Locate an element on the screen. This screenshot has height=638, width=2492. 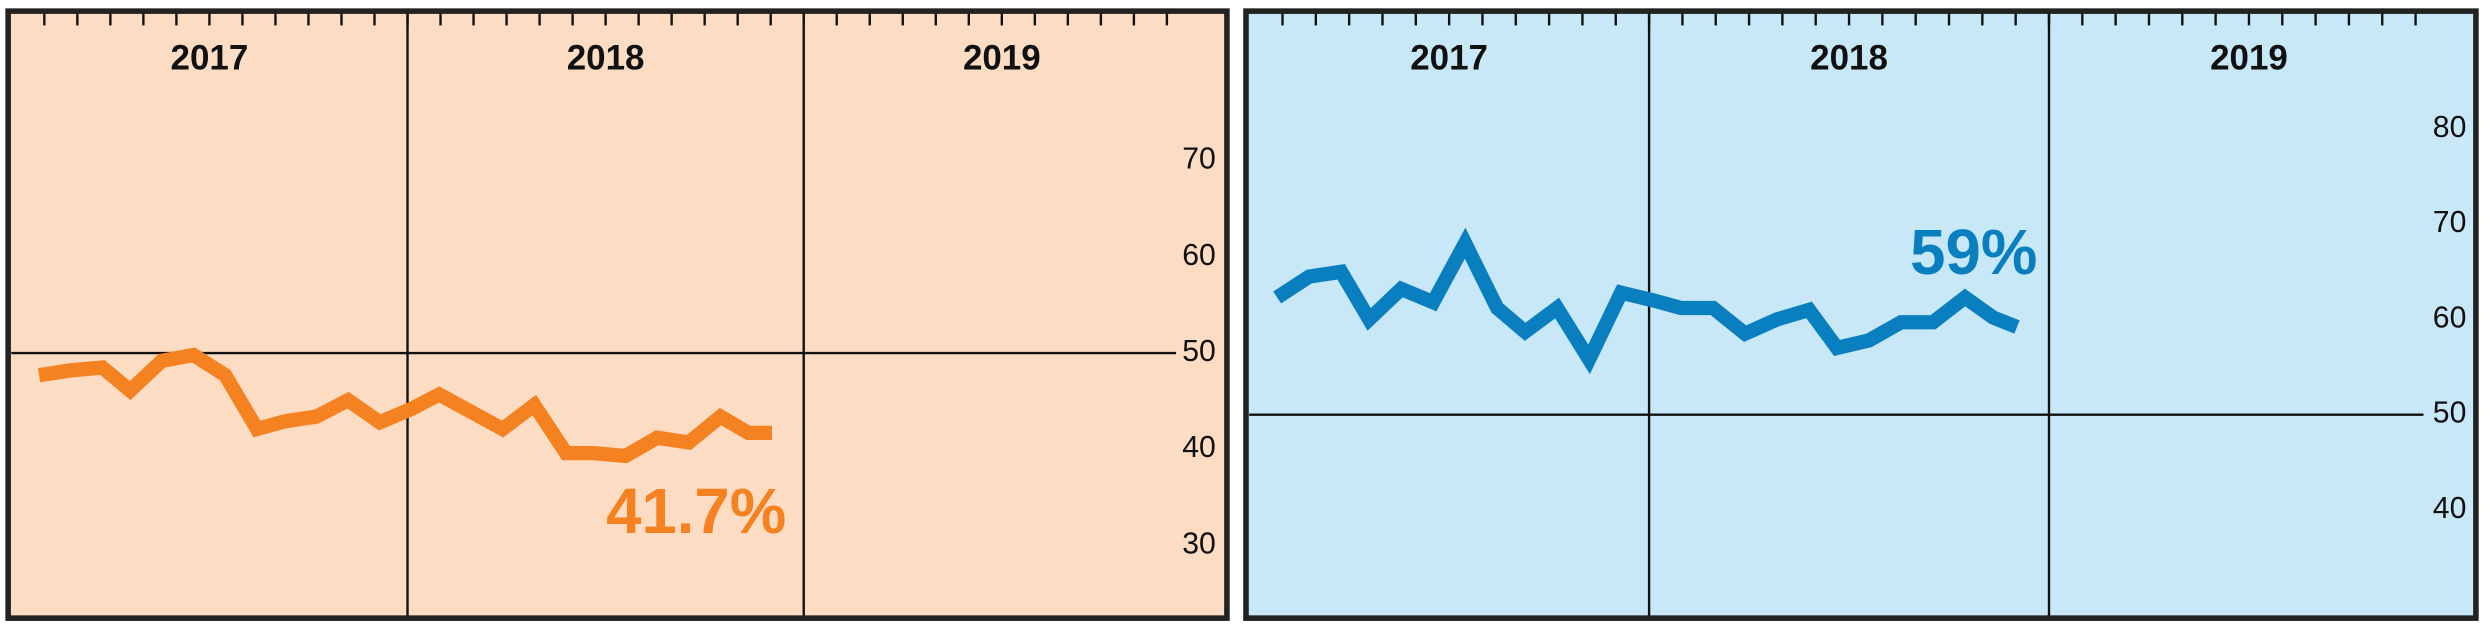
y-tick-label: 80 is located at coordinates (2450, 127).